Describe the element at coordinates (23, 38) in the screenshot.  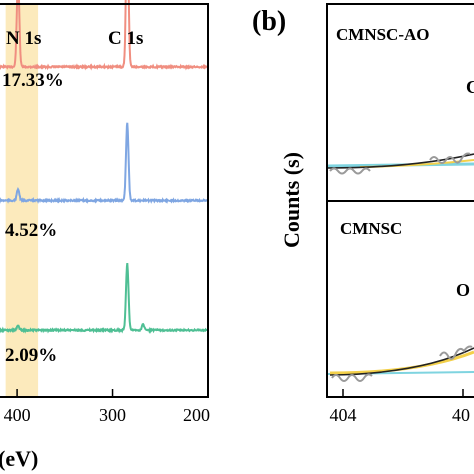
I see `peak-label-n1s: N 1s` at that location.